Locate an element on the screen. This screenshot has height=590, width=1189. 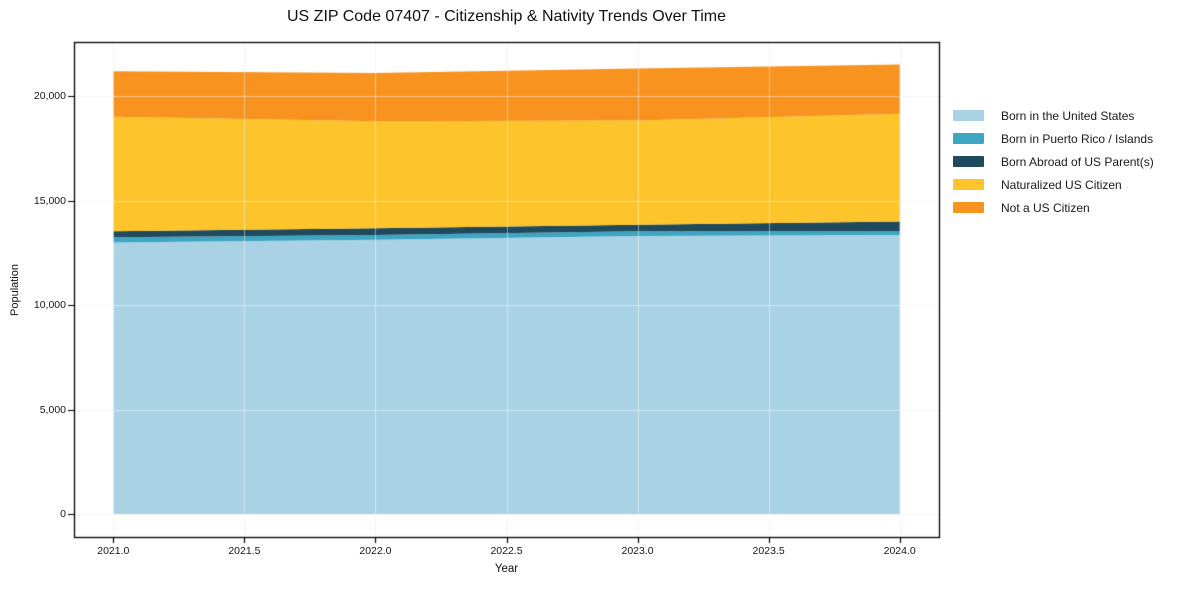
legend-item: Born in the United States is located at coordinates (1053, 115).